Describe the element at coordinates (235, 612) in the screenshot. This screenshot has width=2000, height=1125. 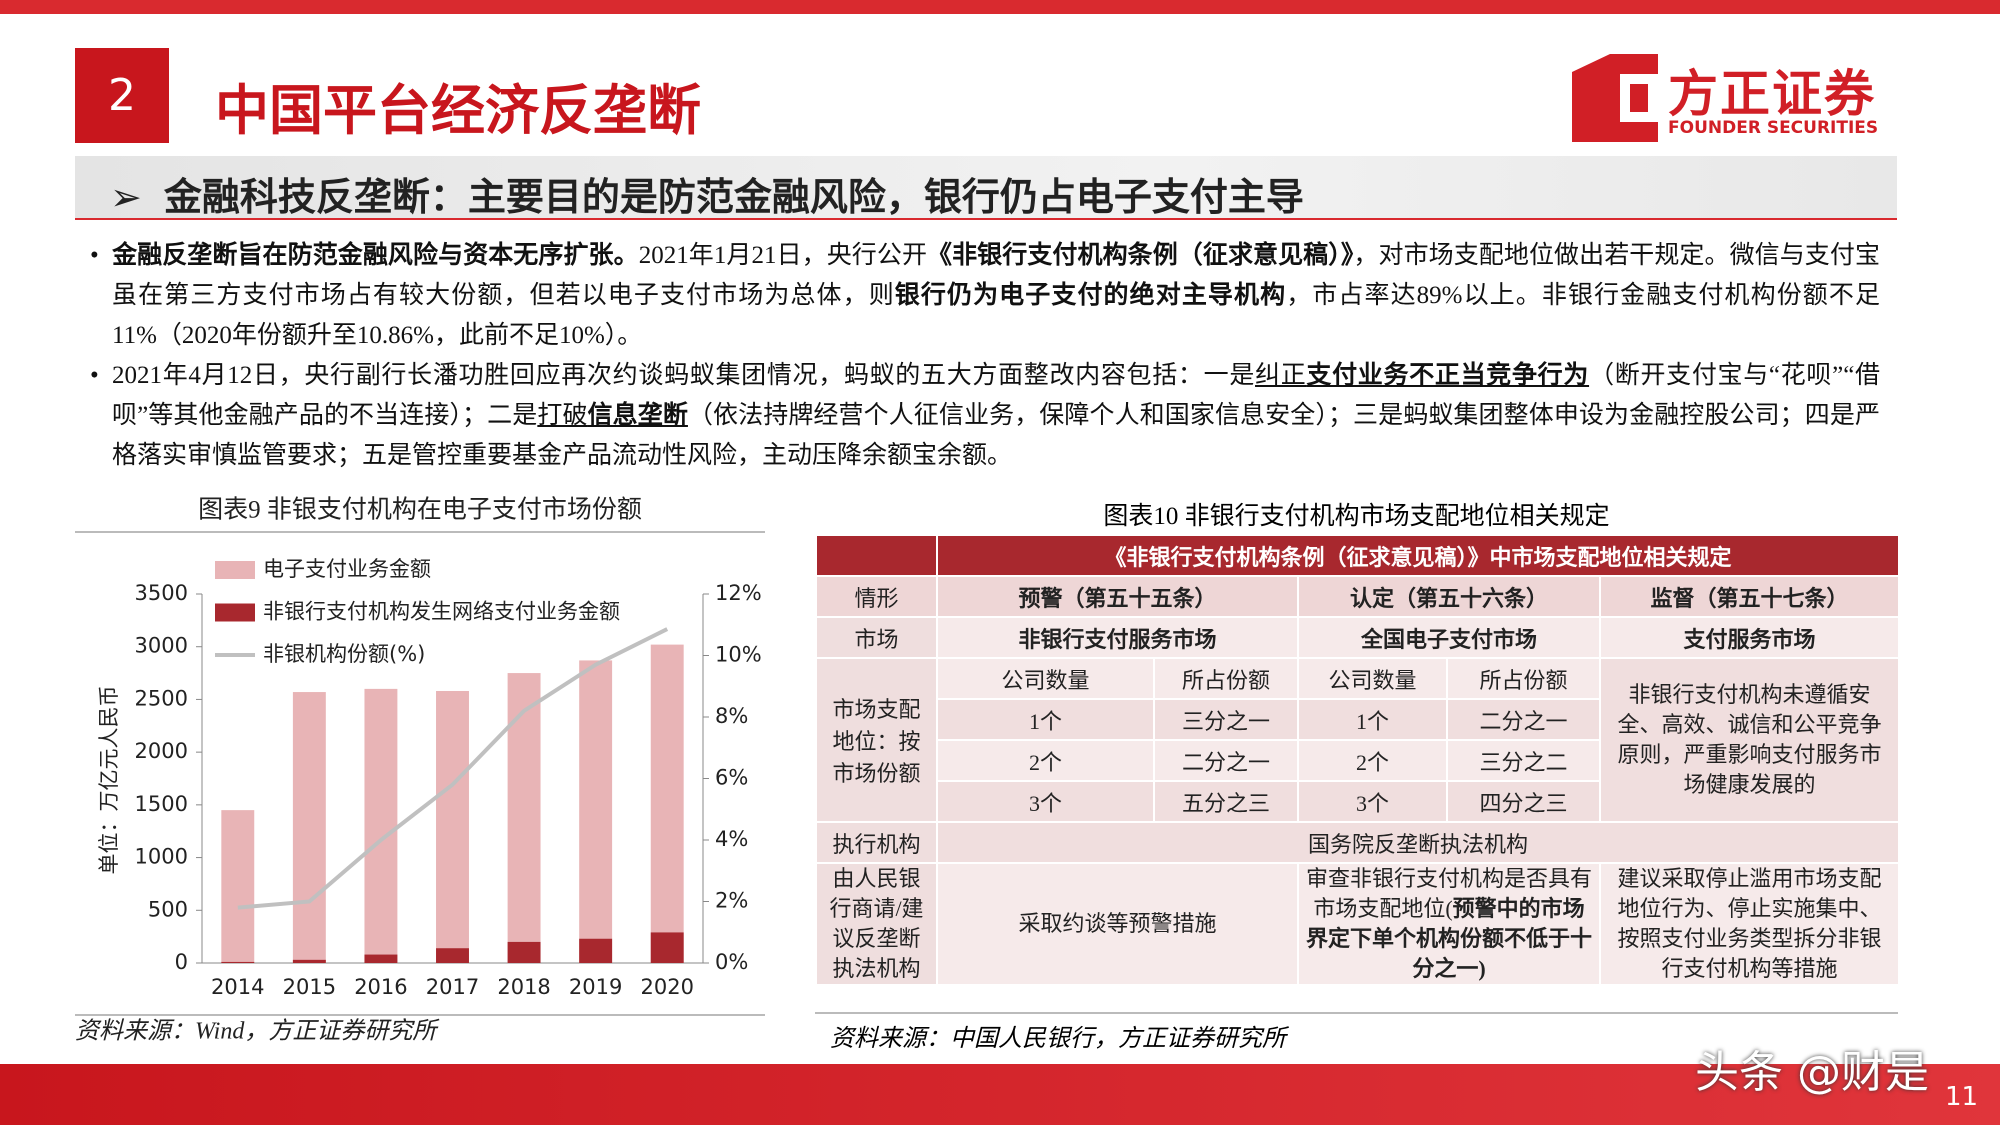
I see `legend-swatch` at that location.